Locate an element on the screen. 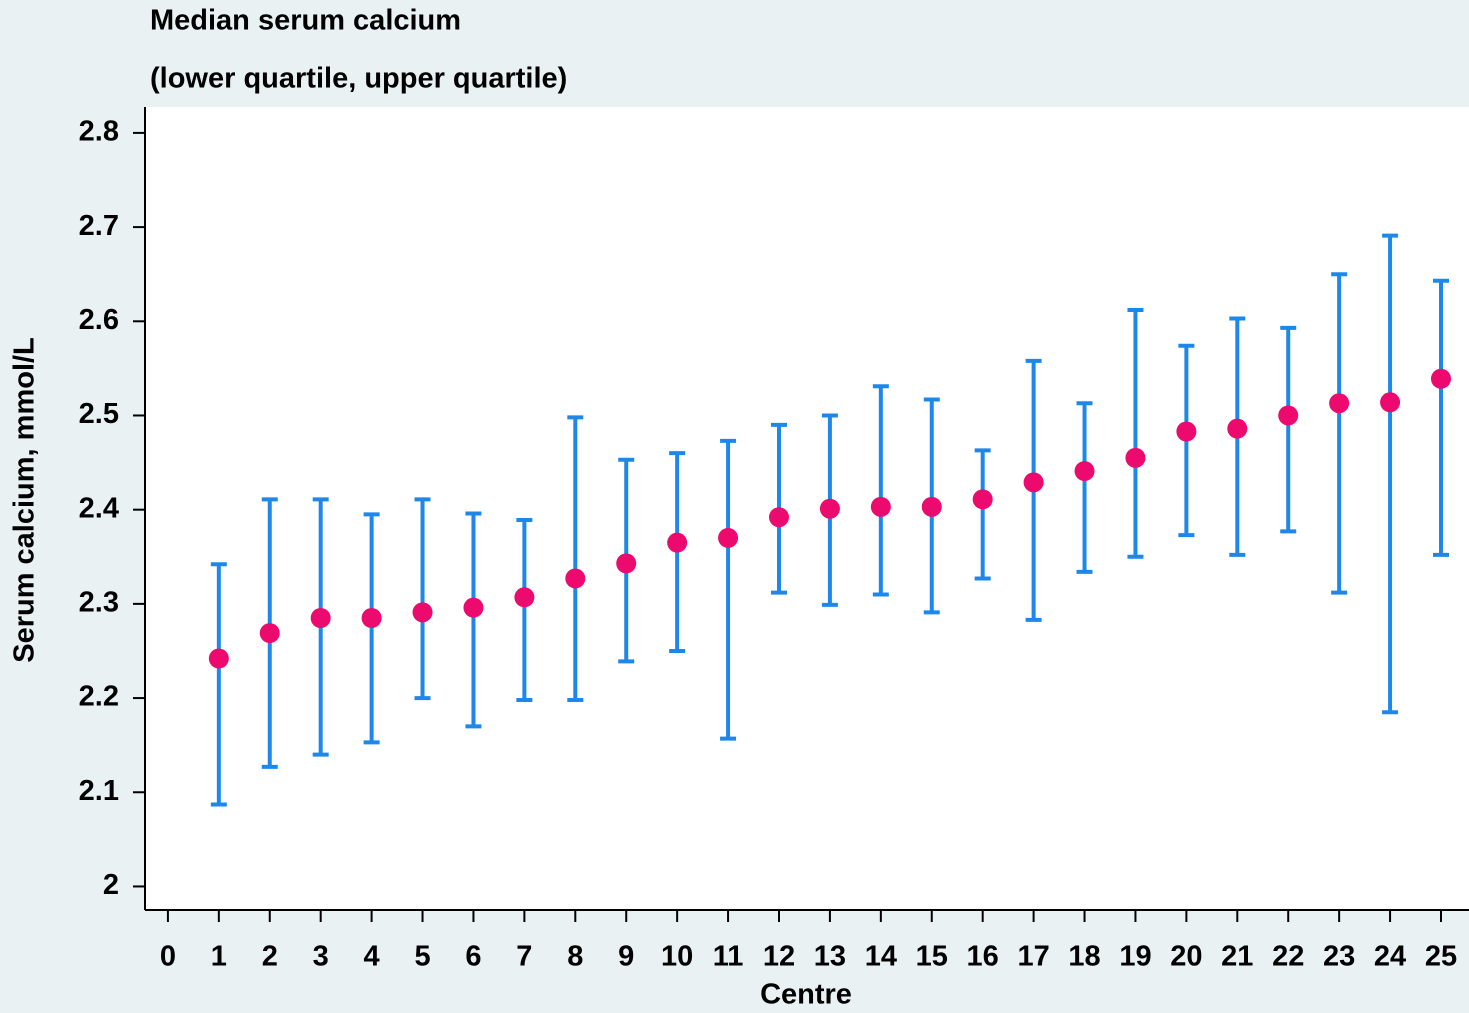 Image resolution: width=1469 pixels, height=1013 pixels. x-tick-label: 18 is located at coordinates (1084, 957).